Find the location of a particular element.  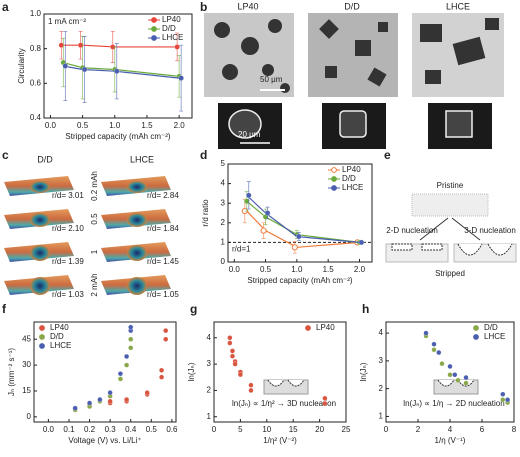

ratio-label: r/d= 2.84 is located at coordinates (163, 195).